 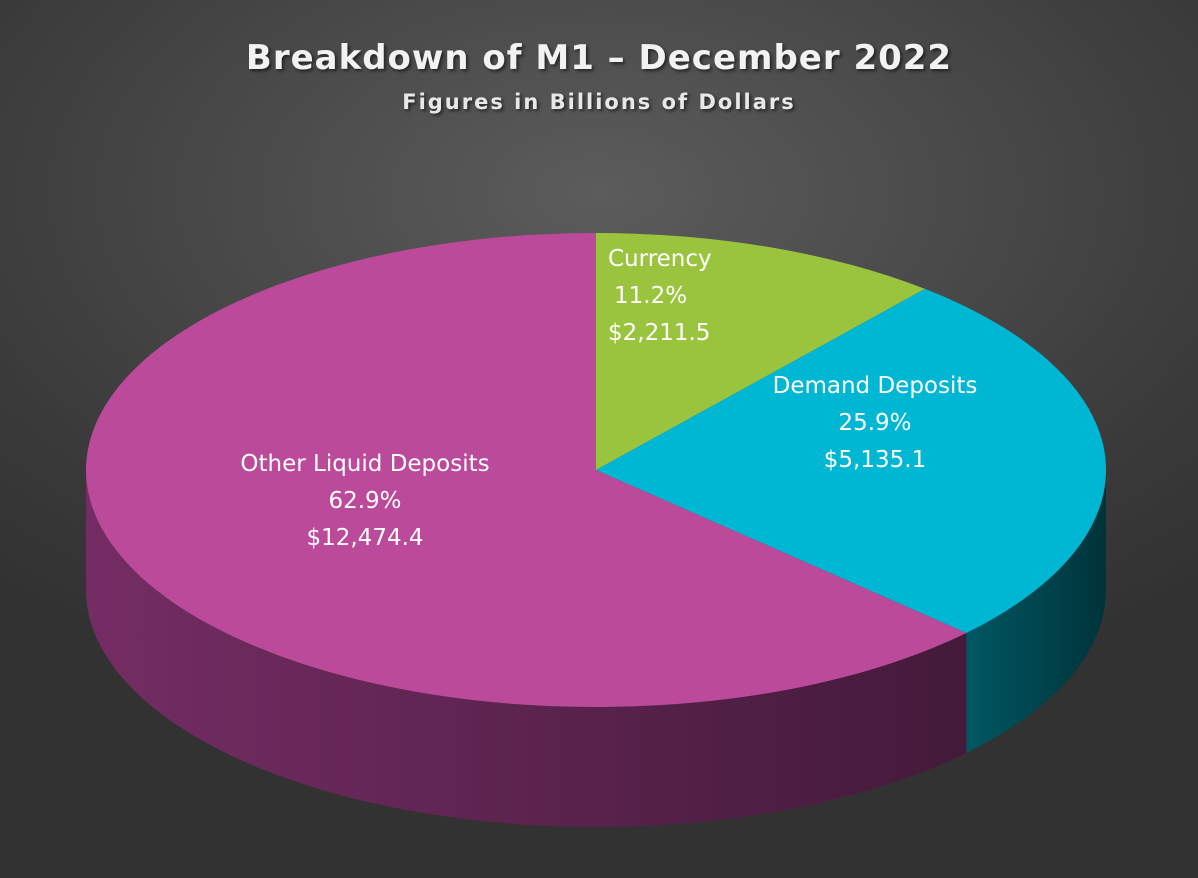 What do you see at coordinates (875, 460) in the screenshot?
I see `slice-value-label: $5,135.1` at bounding box center [875, 460].